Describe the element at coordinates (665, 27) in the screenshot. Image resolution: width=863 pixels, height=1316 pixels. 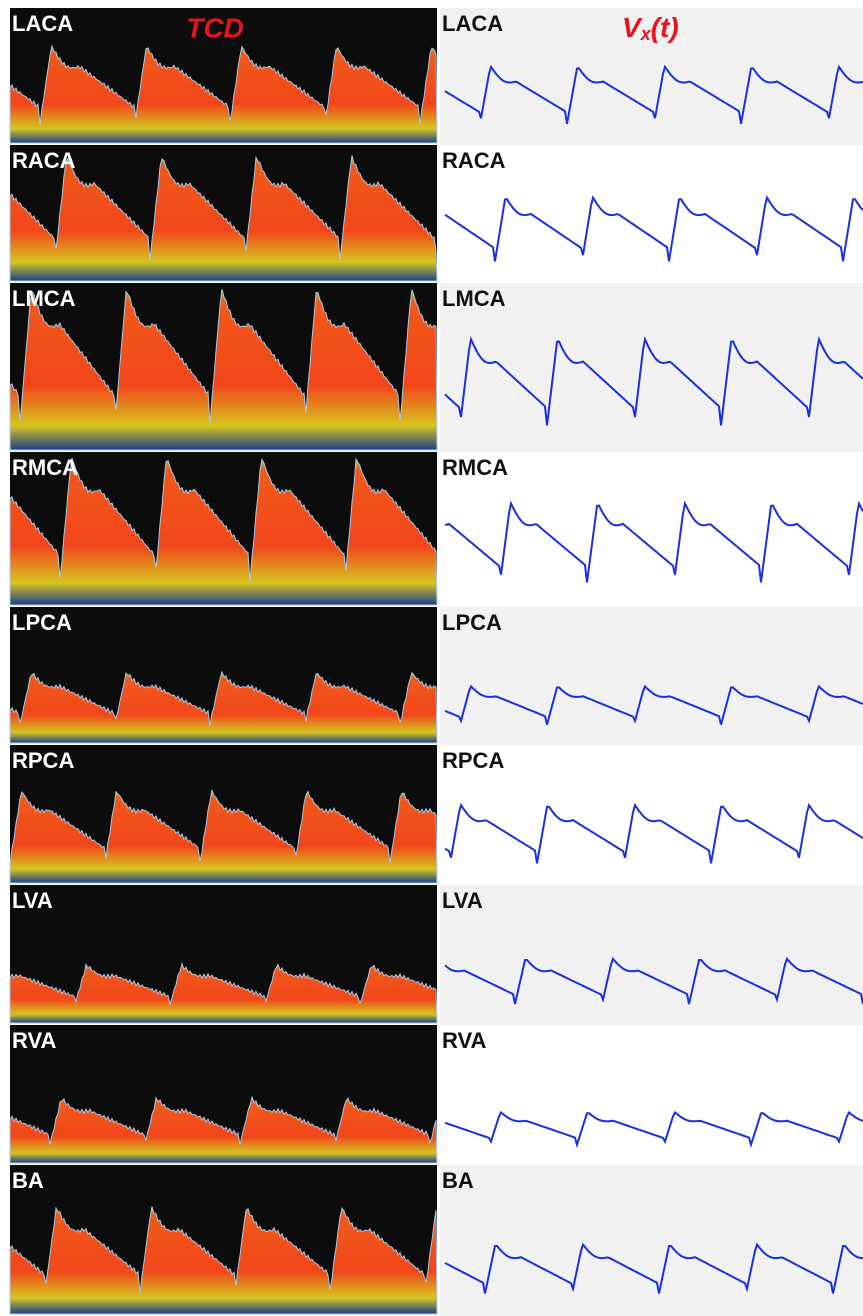
I see `header-rest: (t)` at that location.